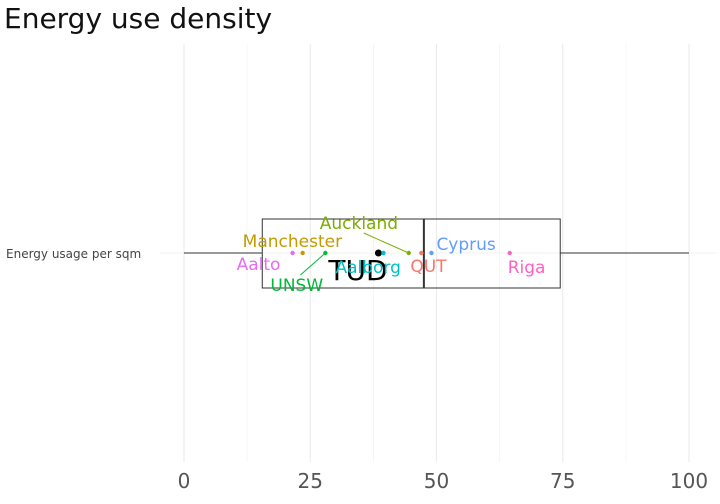  I want to click on point-label: Manchester, so click(292, 242).